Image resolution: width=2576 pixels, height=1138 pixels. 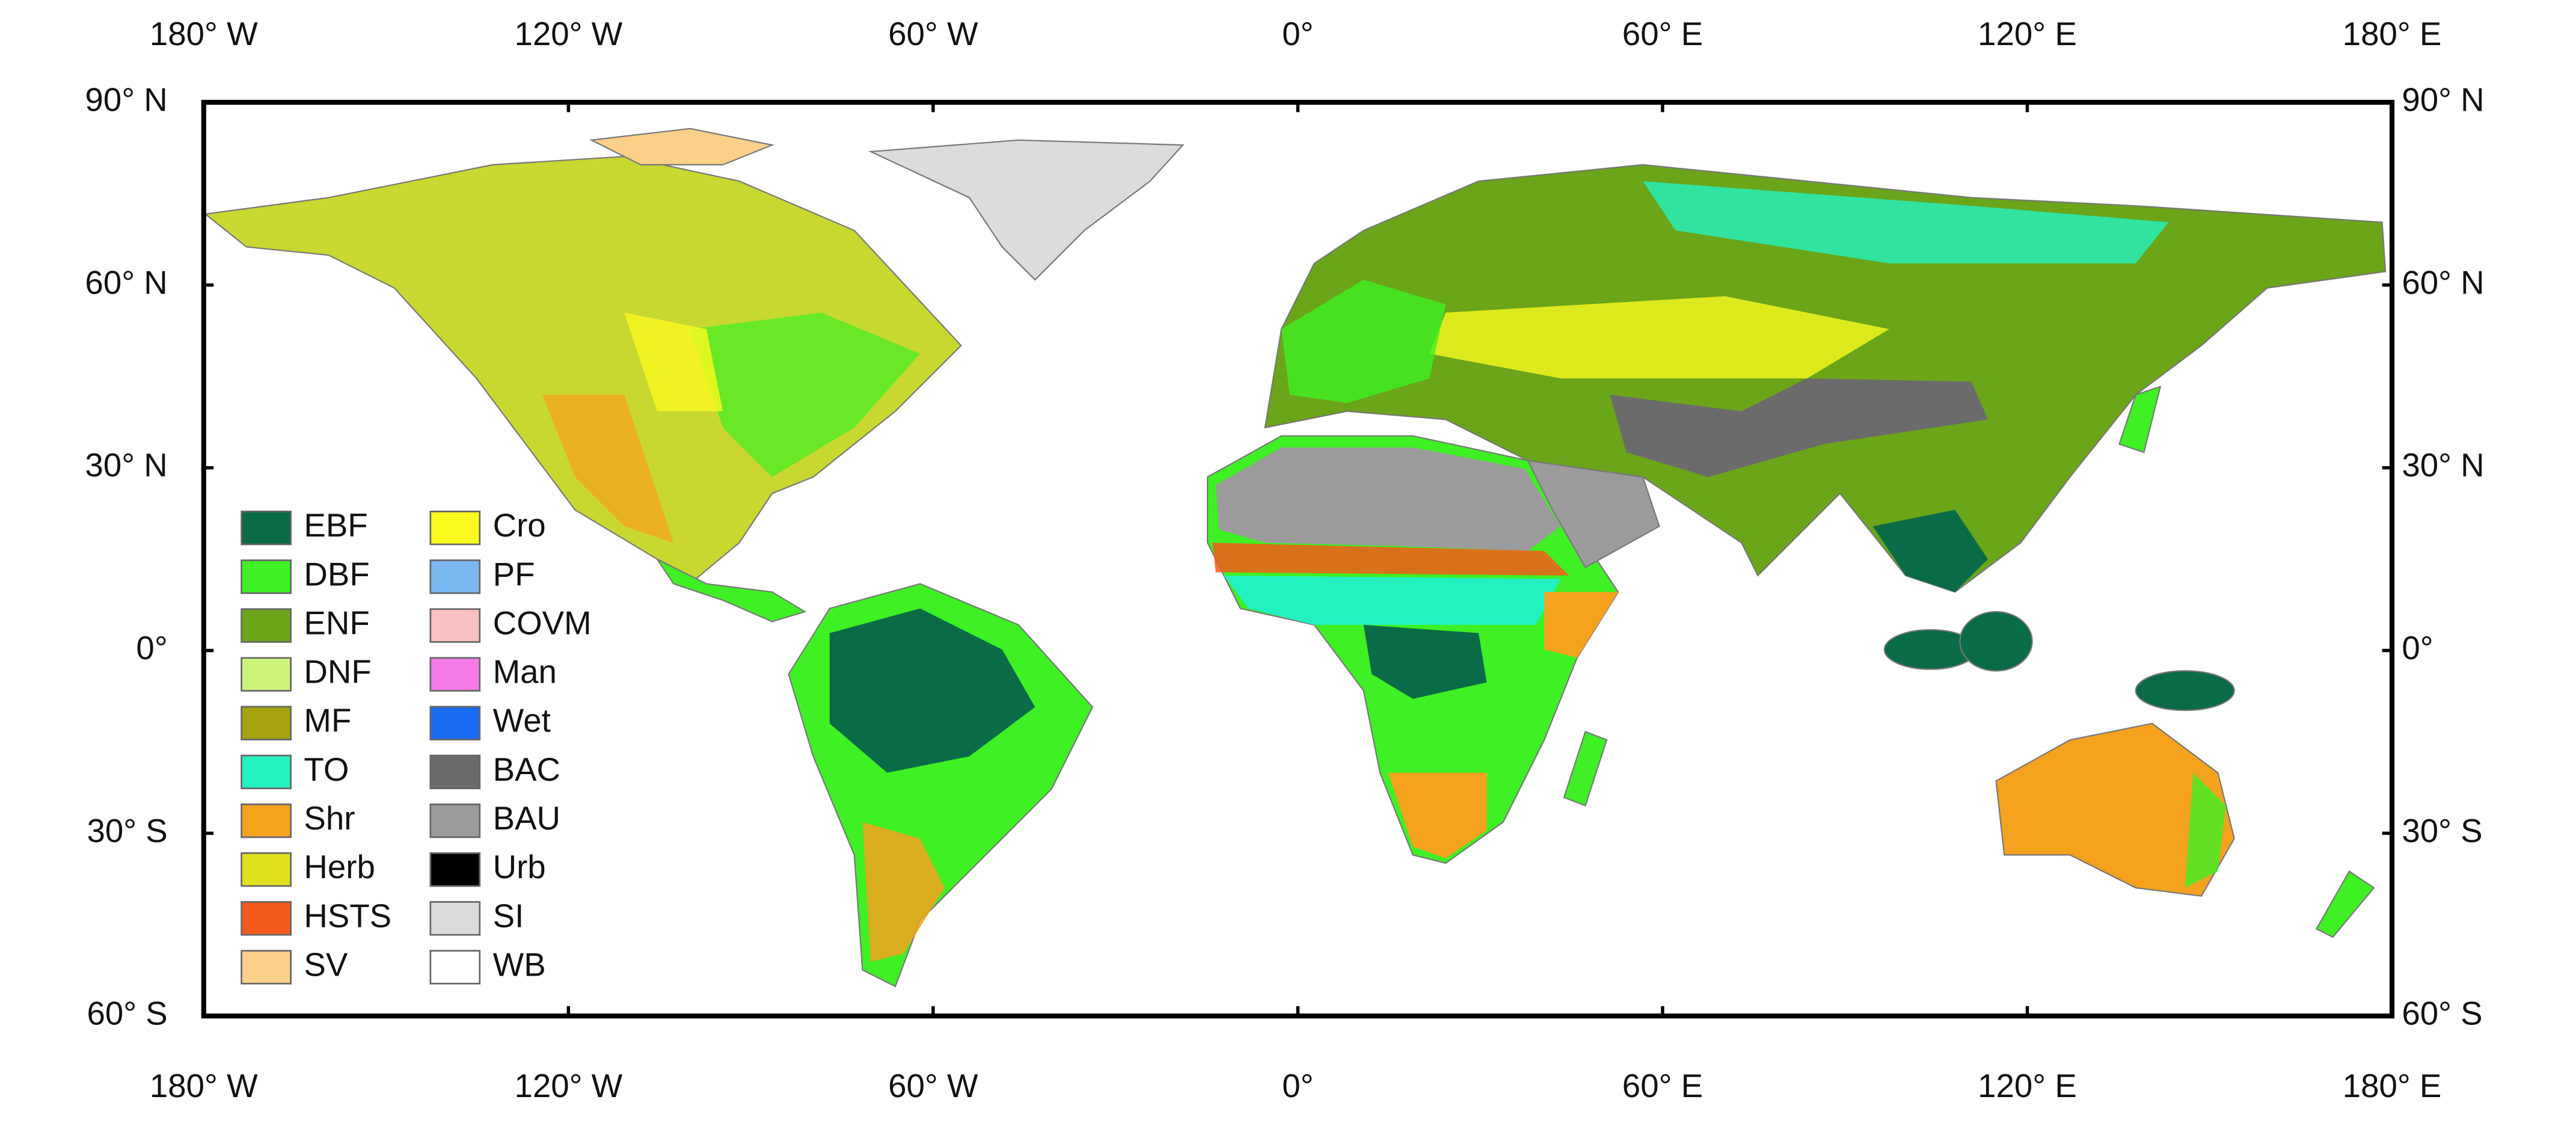 What do you see at coordinates (1585, 769) in the screenshot?
I see `madagascar` at bounding box center [1585, 769].